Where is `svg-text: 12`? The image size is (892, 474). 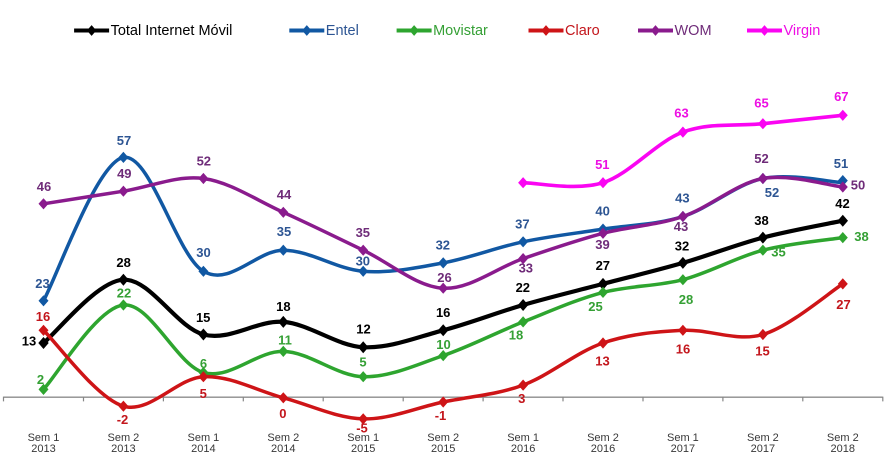 svg-text: 12 is located at coordinates (363, 329).